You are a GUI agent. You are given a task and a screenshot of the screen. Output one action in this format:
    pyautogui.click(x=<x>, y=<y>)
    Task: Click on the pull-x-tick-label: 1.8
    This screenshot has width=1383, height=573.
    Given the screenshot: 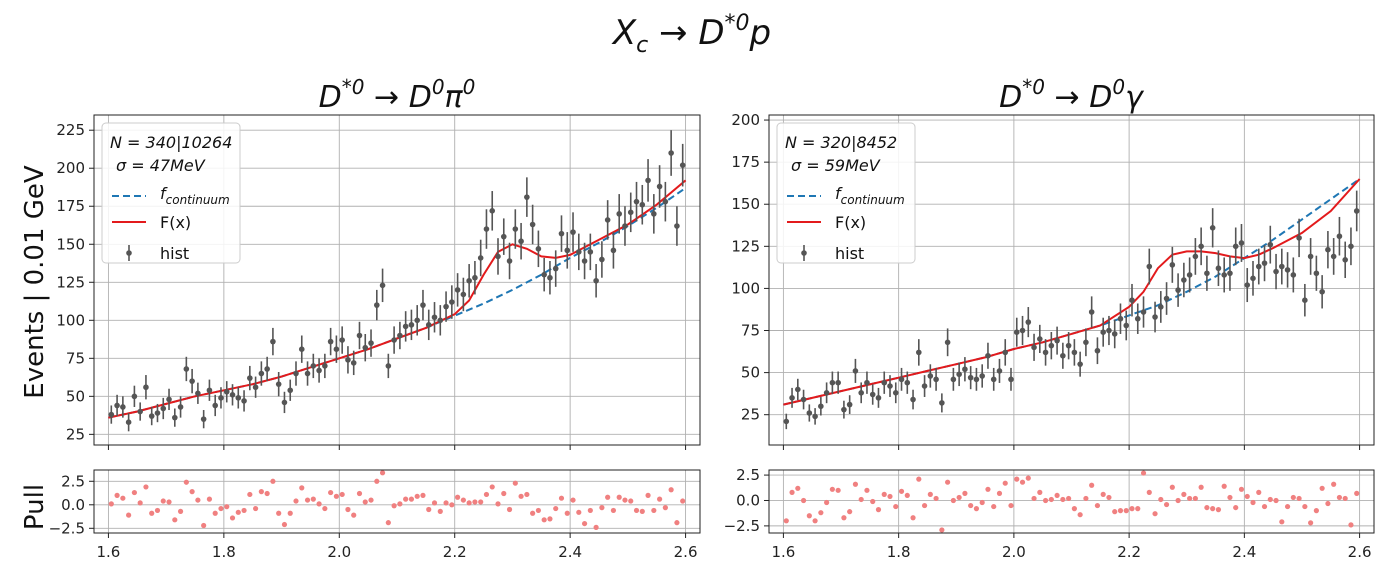 What is the action you would take?
    pyautogui.click(x=224, y=552)
    